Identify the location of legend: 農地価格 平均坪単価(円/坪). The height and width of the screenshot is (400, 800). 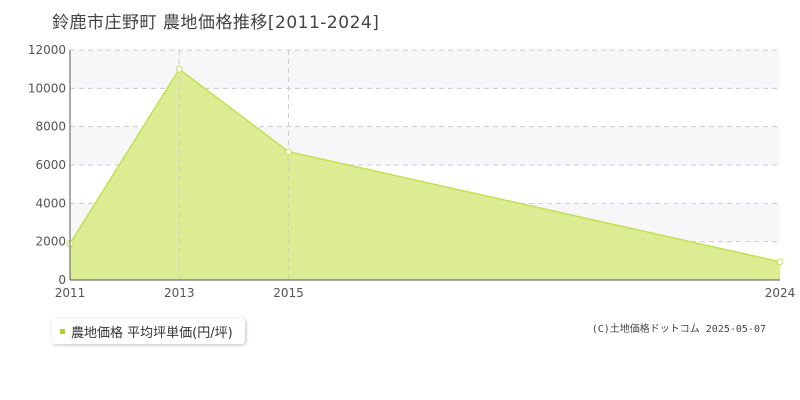
(148, 331).